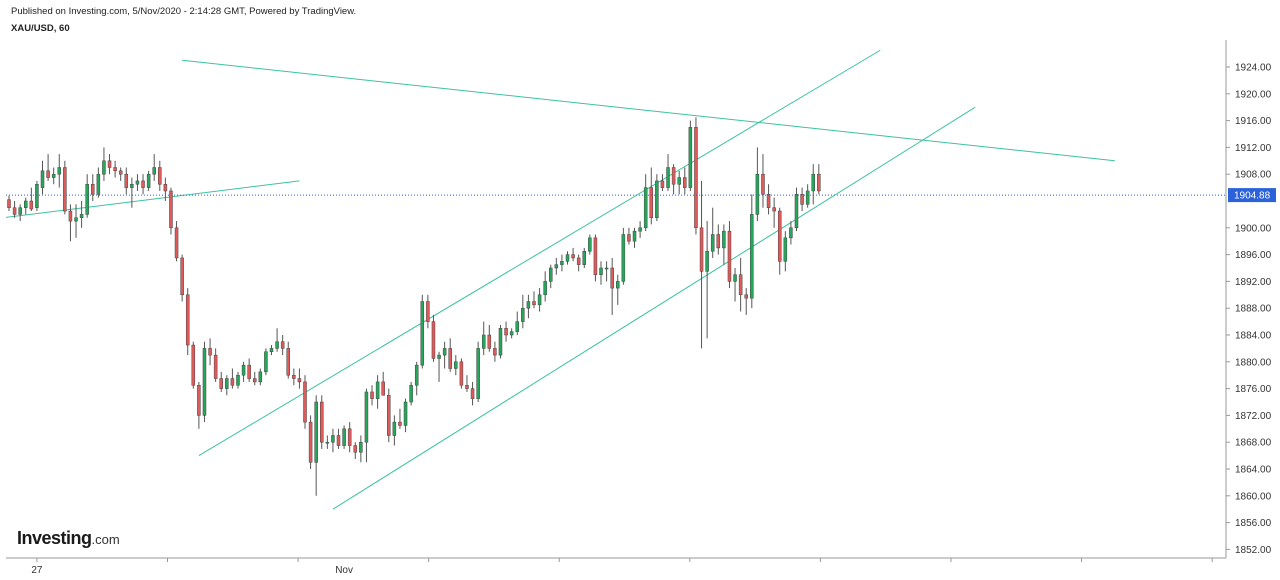 The image size is (1280, 580). I want to click on price-tick-label: 1924.00, so click(1253, 68).